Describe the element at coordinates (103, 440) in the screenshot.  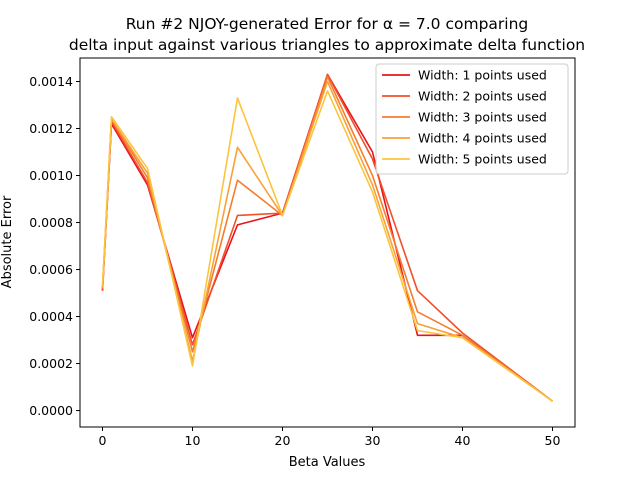
I see `x-tick-label: 0` at that location.